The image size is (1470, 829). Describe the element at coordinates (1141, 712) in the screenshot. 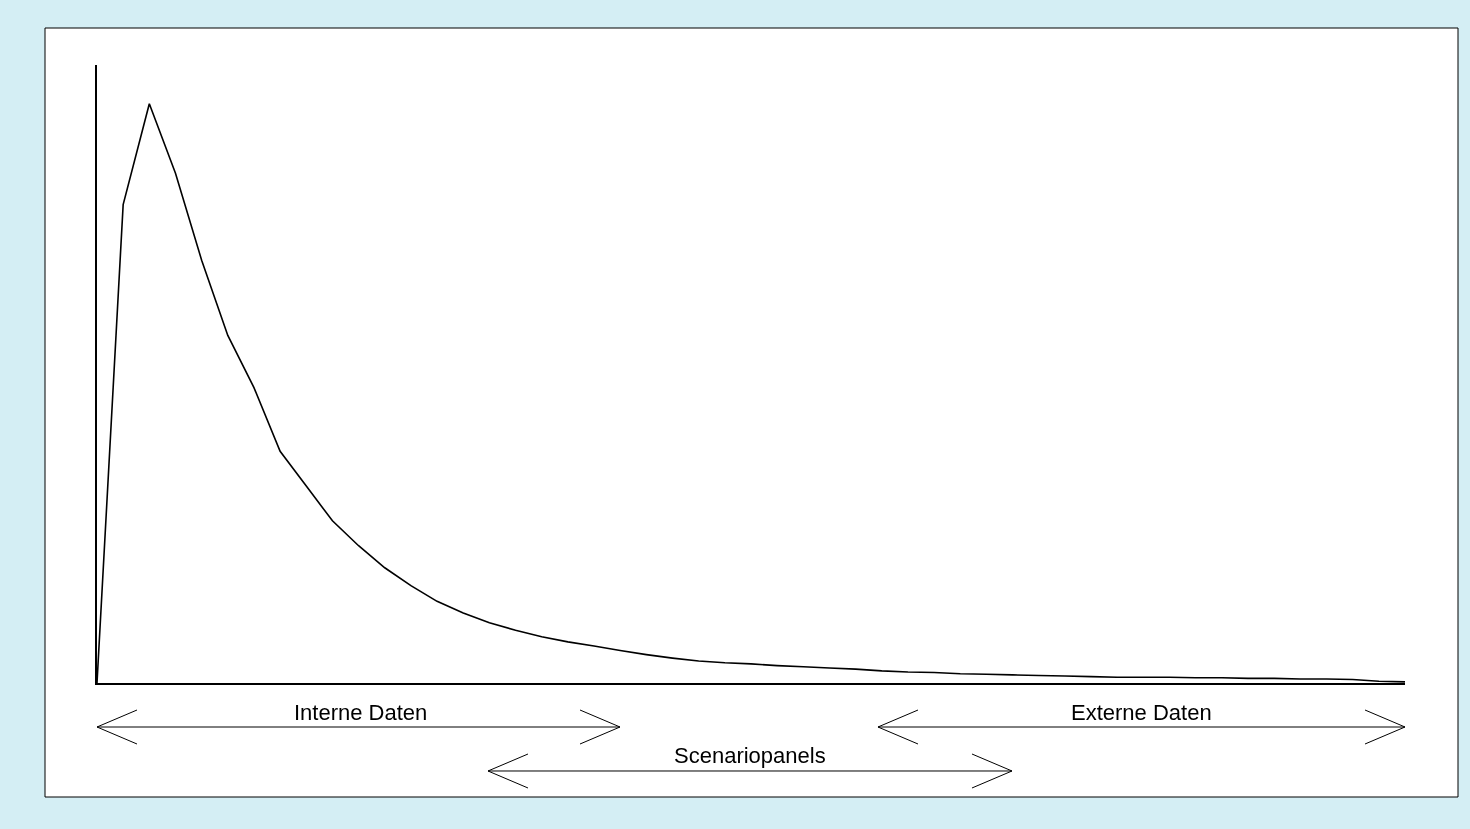

I see `text: Externe Daten` at that location.